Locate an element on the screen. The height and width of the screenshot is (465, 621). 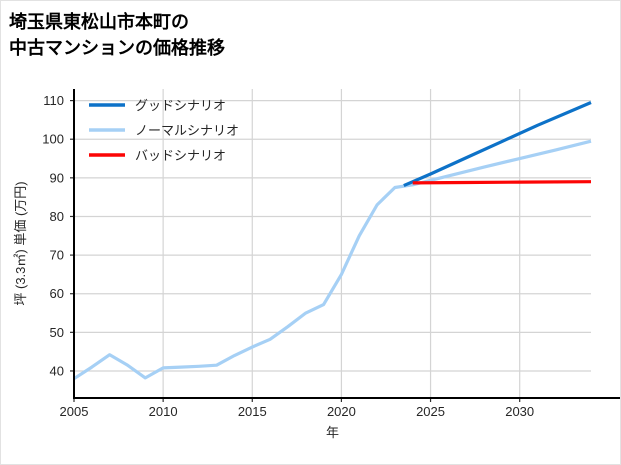
x-axis-label: 年 is located at coordinates (332, 432).